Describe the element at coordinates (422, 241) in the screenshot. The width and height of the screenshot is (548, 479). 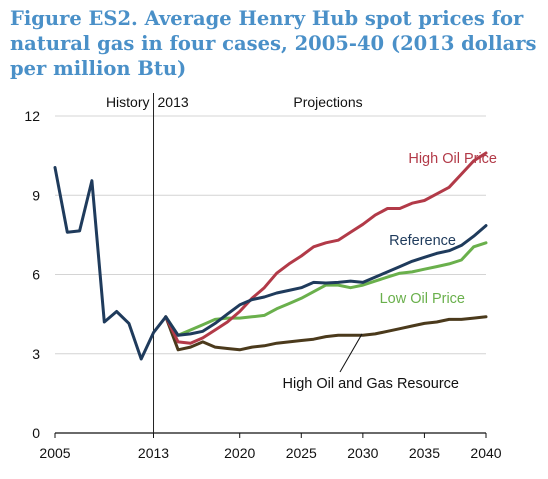
I see `series-label-reference: Reference` at that location.